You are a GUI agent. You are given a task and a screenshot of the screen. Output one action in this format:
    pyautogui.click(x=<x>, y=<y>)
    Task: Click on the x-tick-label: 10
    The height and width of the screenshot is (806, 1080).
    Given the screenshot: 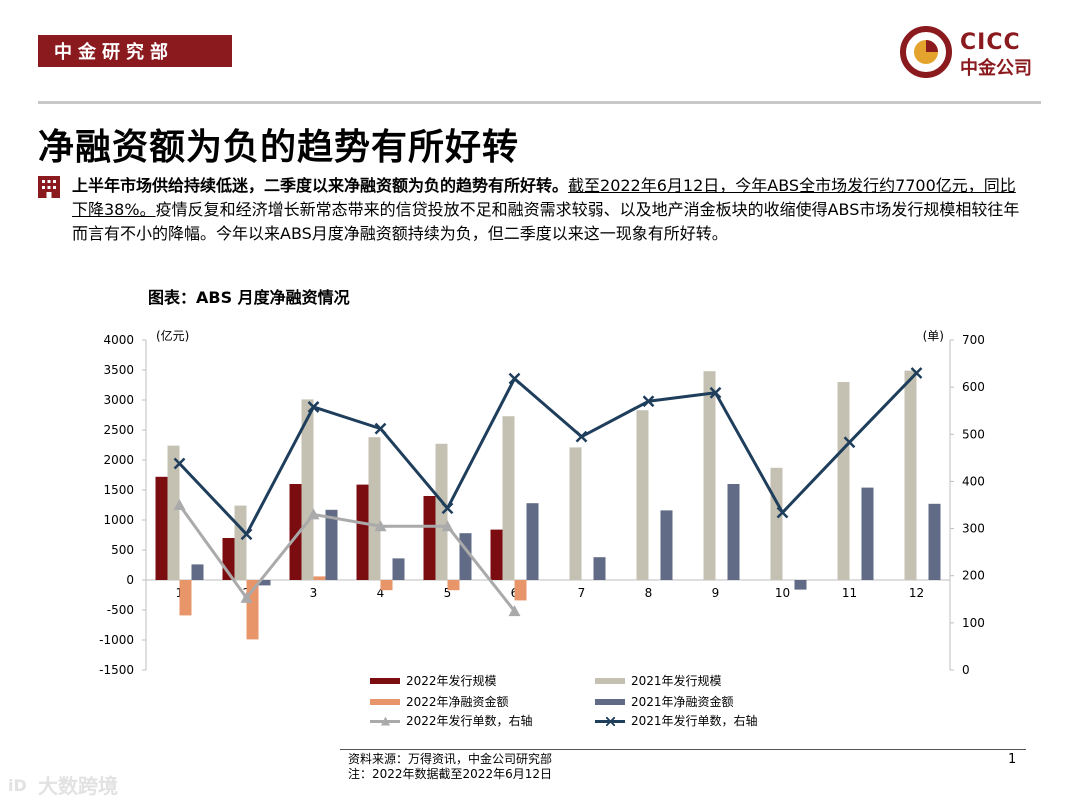 What is the action you would take?
    pyautogui.click(x=782, y=593)
    